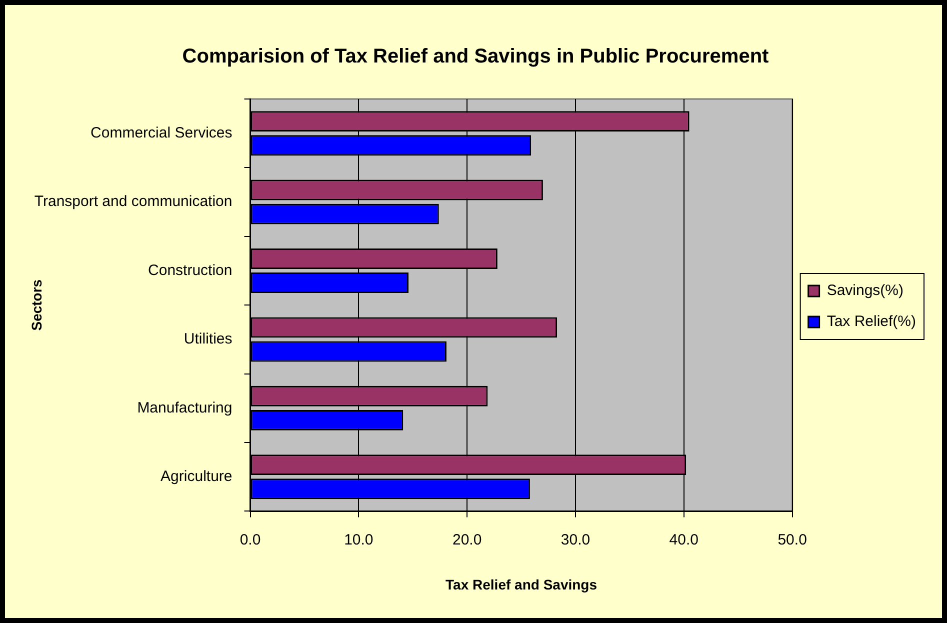  What do you see at coordinates (522, 584) in the screenshot?
I see `x-axis-title: Tax Relief and Savings` at bounding box center [522, 584].